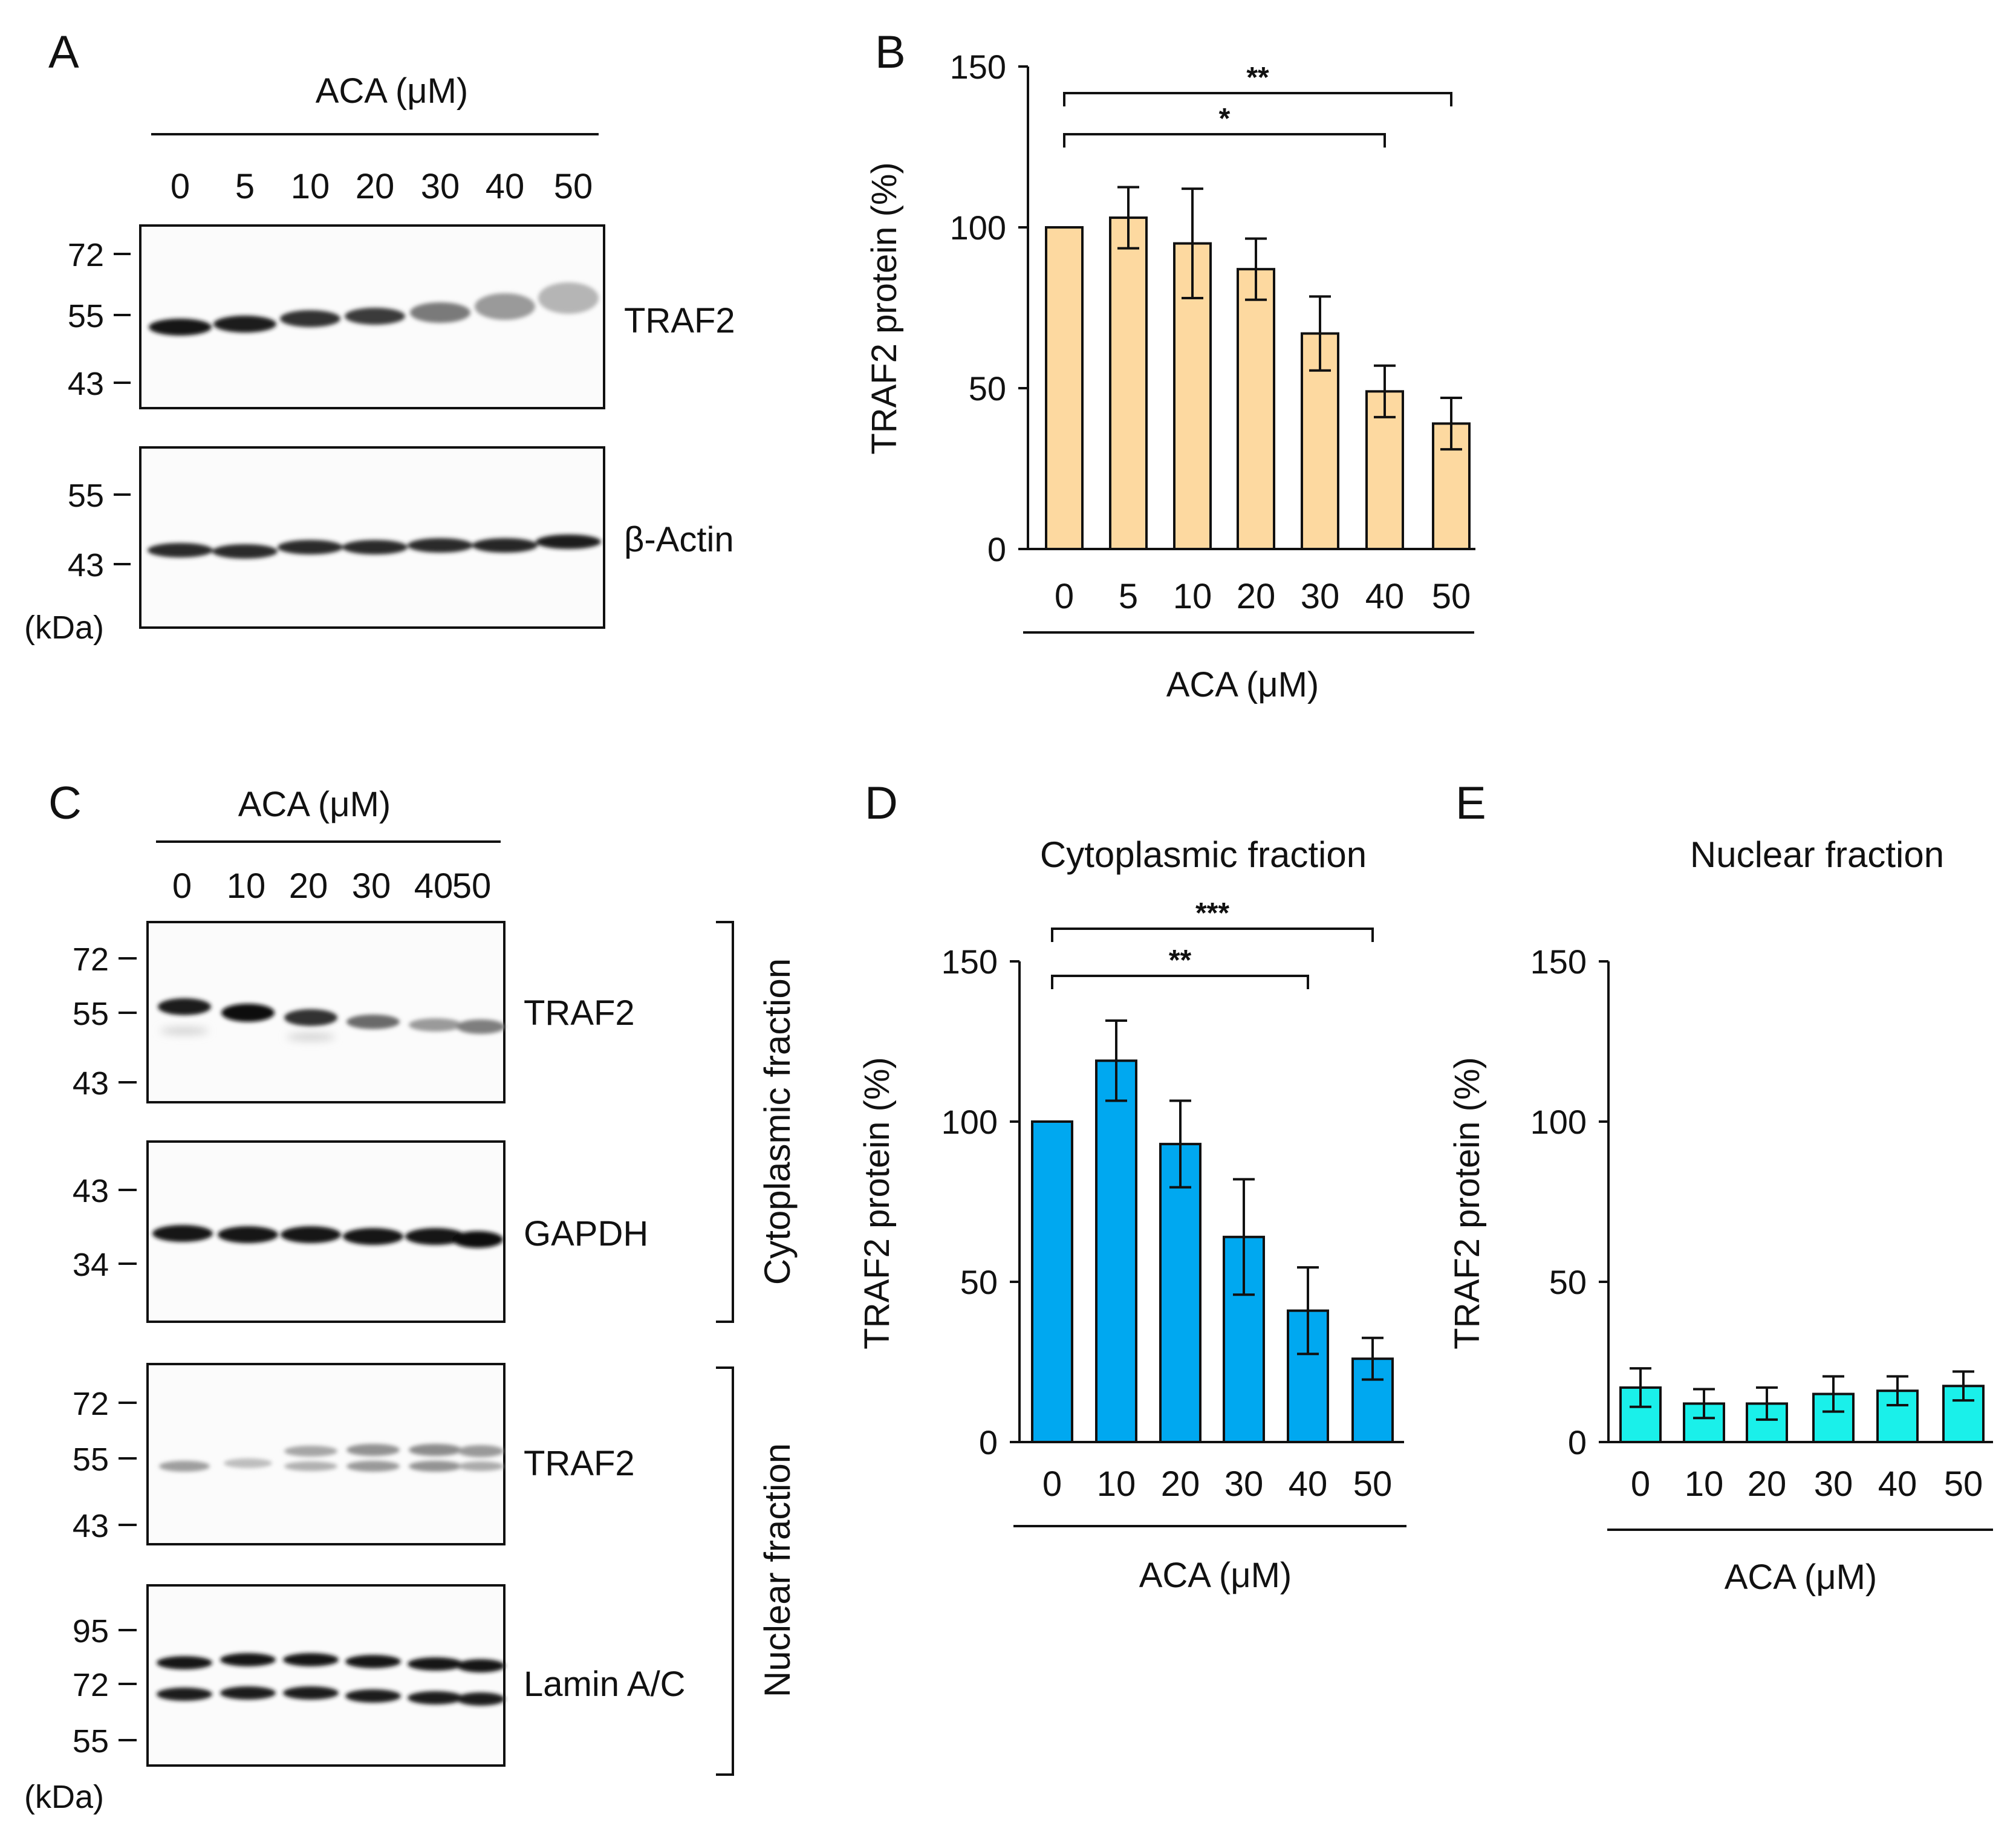  I want to click on panel-b-letter: B, so click(890, 52).